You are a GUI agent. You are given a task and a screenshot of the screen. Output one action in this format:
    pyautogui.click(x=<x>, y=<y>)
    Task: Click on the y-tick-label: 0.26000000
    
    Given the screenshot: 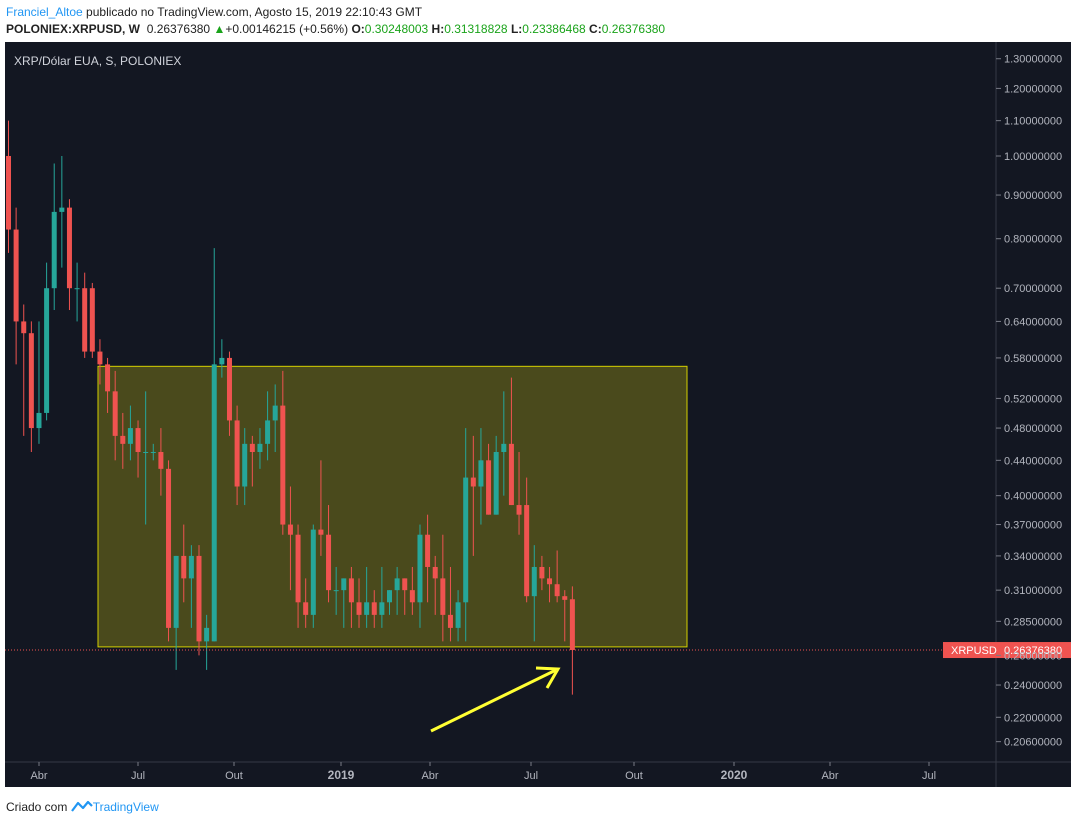 What is the action you would take?
    pyautogui.click(x=1033, y=656)
    